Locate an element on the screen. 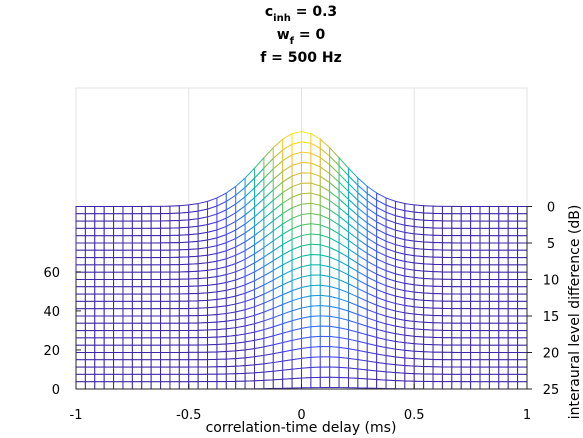  z-tick-label: 40 is located at coordinates (51, 312).